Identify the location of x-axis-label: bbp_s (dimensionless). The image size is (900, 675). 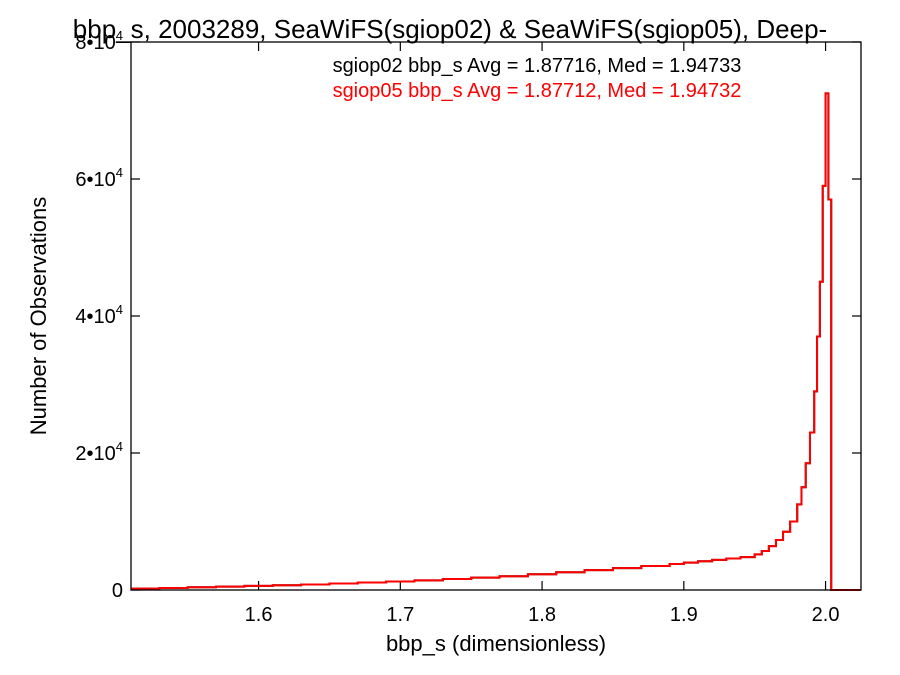
(496, 643).